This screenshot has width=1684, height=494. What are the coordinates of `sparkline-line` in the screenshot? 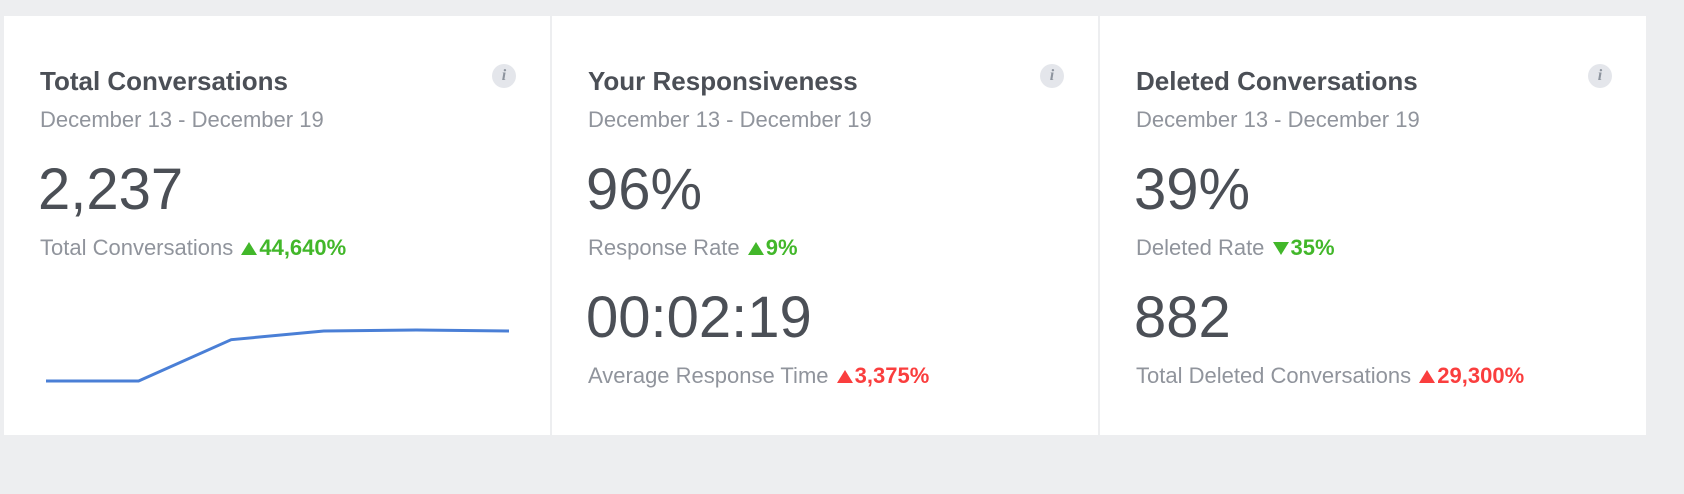 It's located at (278, 355).